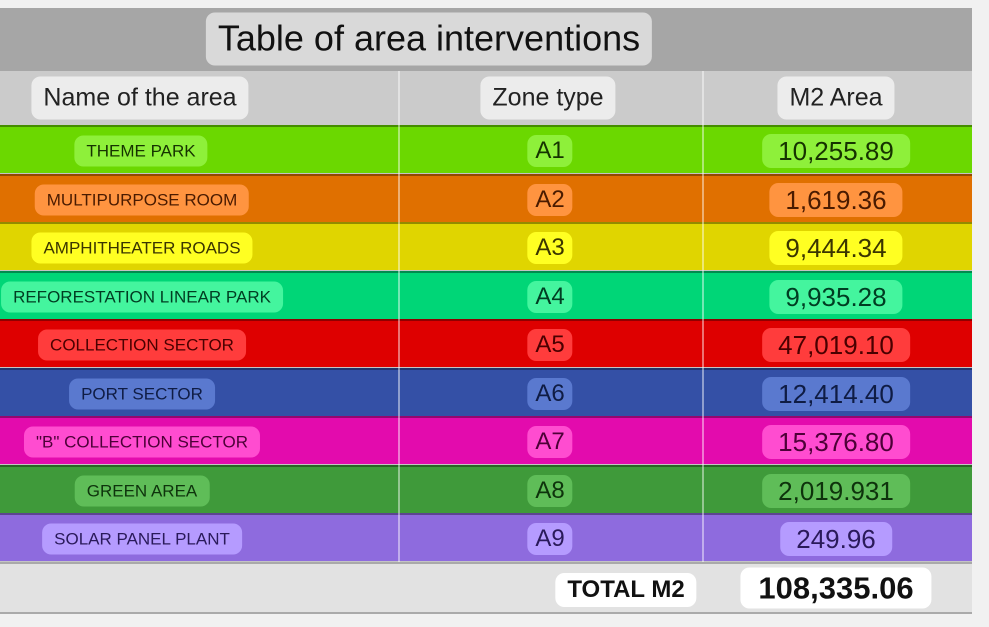 The height and width of the screenshot is (627, 989). Describe the element at coordinates (486, 246) in the screenshot. I see `table-row: AMPHITHEATER ROADS A3 9,444.34` at that location.